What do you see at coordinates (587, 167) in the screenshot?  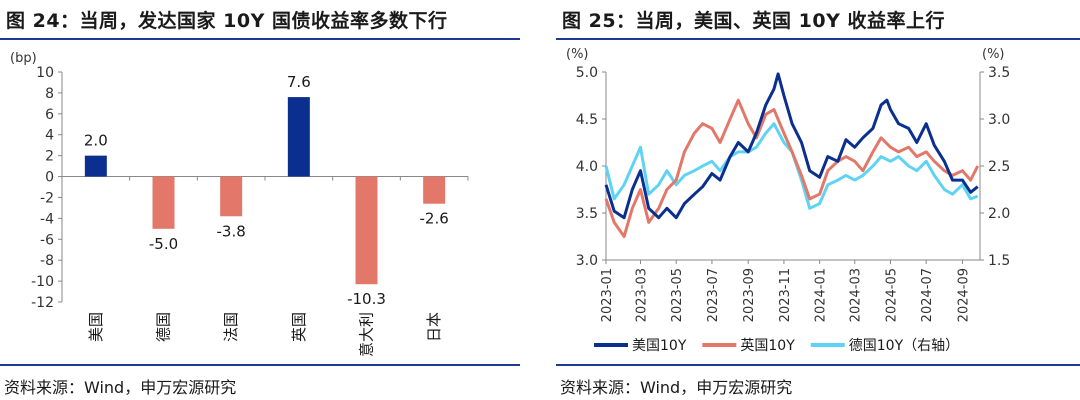 I see `left-y-tick-label: 4.0` at bounding box center [587, 167].